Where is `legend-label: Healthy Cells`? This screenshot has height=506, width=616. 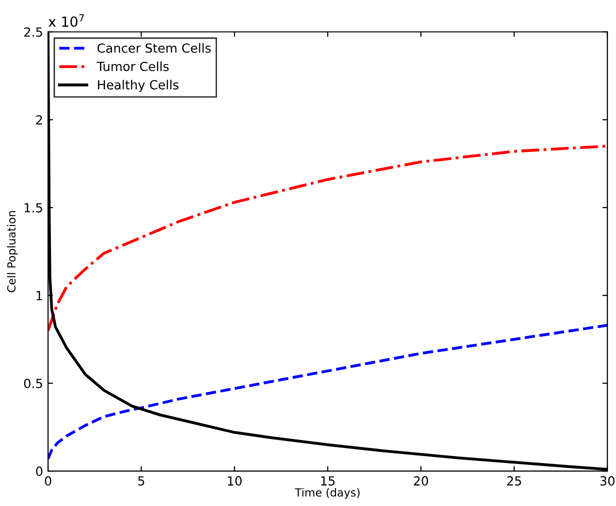
legend-label: Healthy Cells is located at coordinates (138, 86).